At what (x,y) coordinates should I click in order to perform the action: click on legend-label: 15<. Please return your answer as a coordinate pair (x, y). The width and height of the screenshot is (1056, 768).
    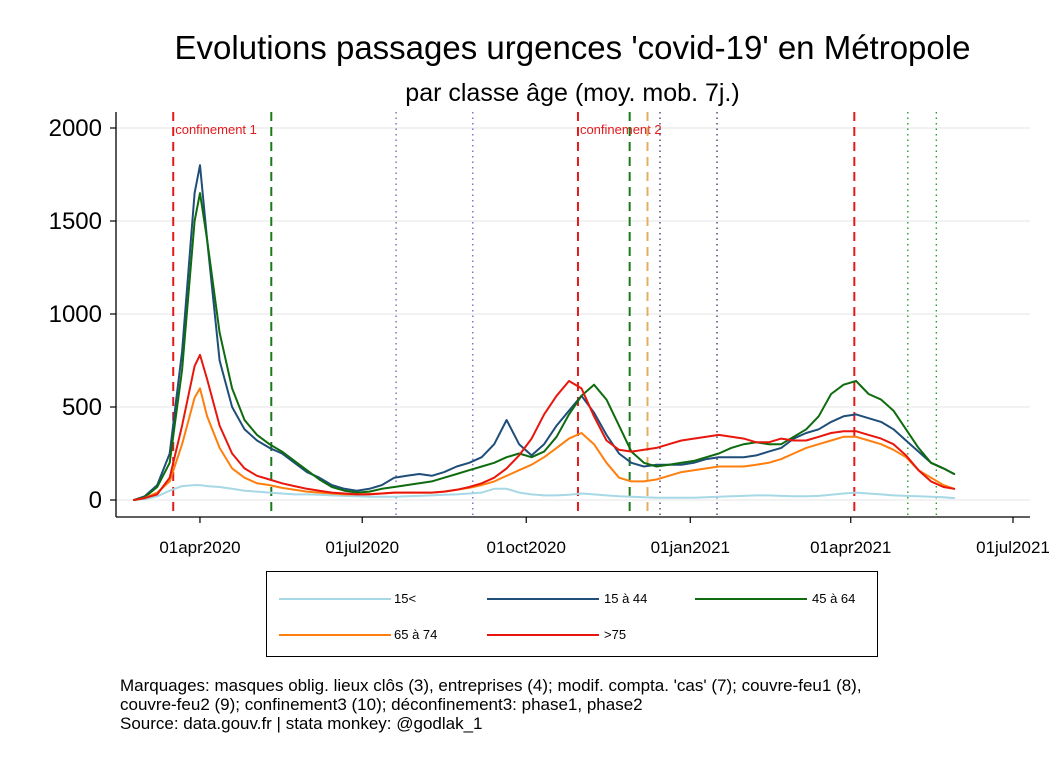
    Looking at the image, I should click on (405, 598).